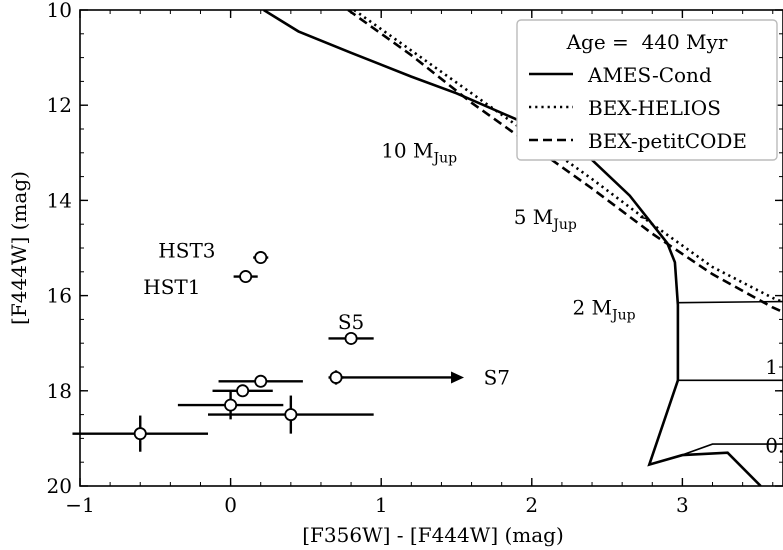 The width and height of the screenshot is (783, 550). What do you see at coordinates (667, 141) in the screenshot?
I see `legend-label-2: BEX-petitCODE` at bounding box center [667, 141].